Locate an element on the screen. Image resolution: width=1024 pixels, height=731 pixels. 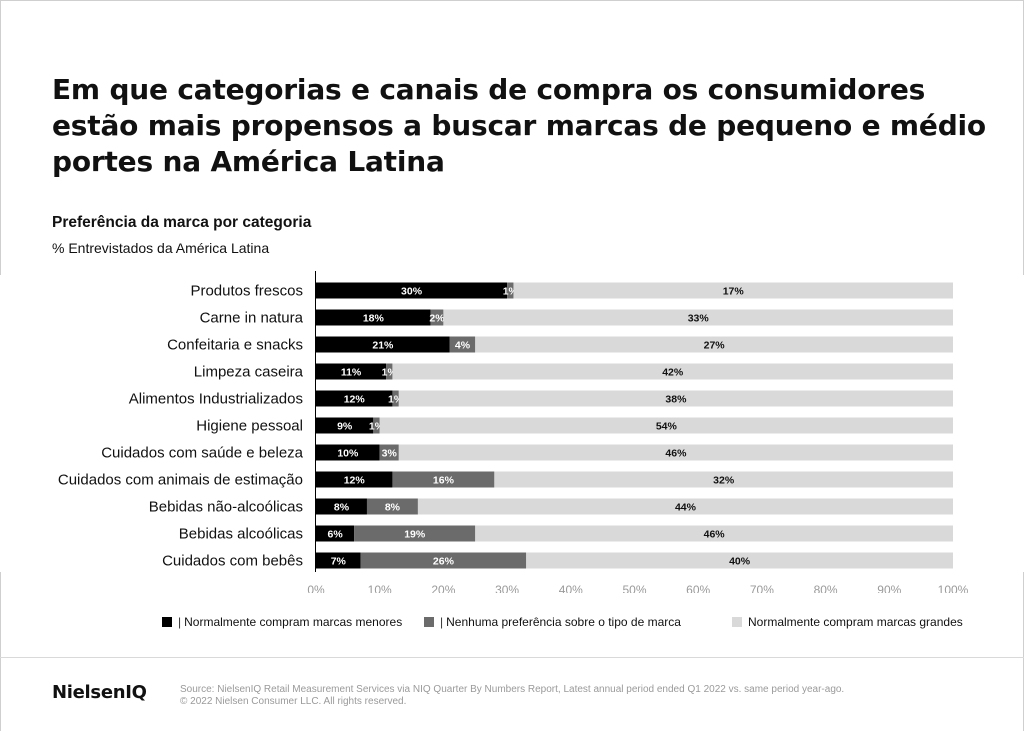
x-tick-label: 0% is located at coordinates (316, 588).